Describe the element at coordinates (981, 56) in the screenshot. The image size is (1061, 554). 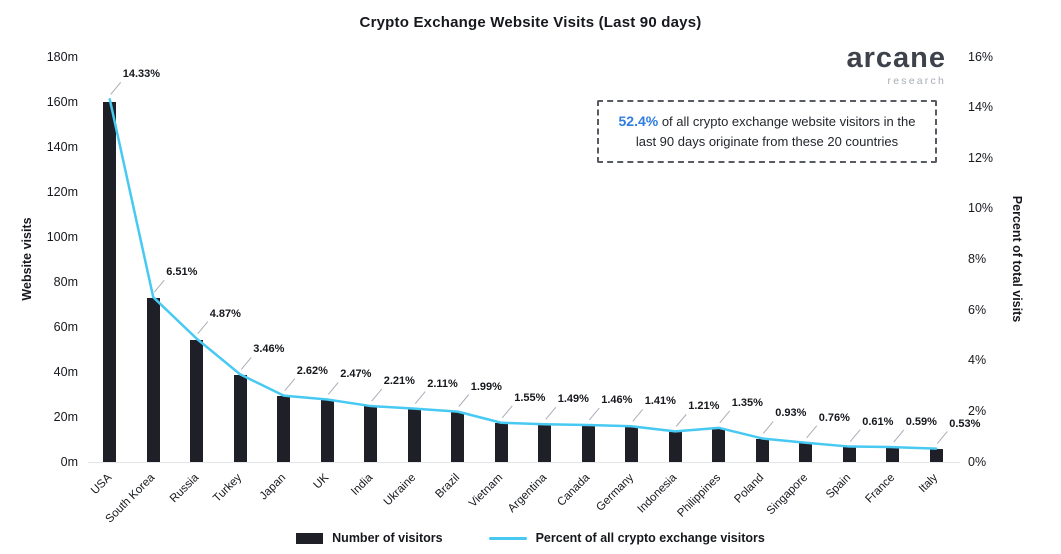
I see `y-axis-tick-right: 16%` at that location.